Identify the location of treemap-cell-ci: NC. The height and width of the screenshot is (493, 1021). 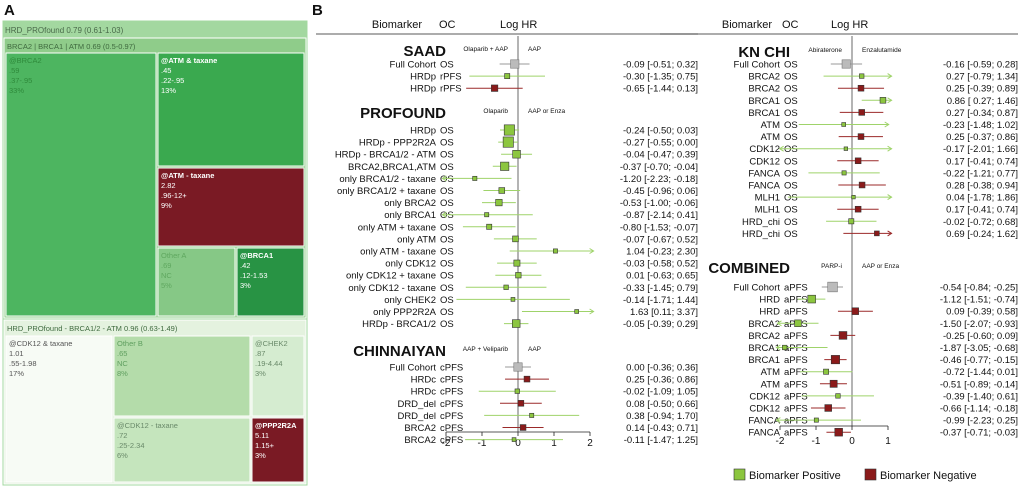
(166, 275).